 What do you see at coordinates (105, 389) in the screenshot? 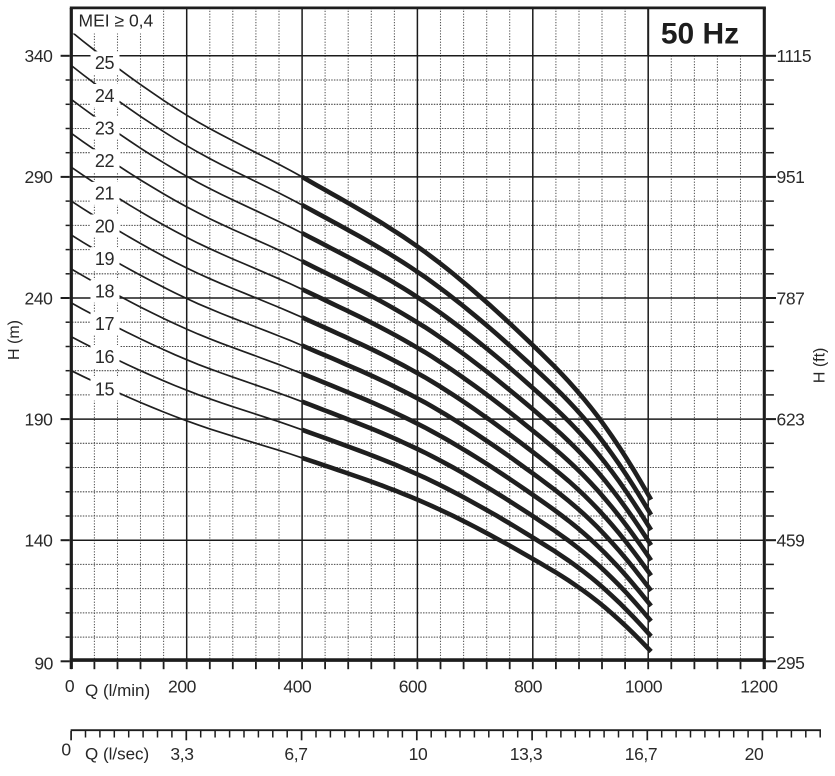
I see `svg-text: 15` at bounding box center [105, 389].